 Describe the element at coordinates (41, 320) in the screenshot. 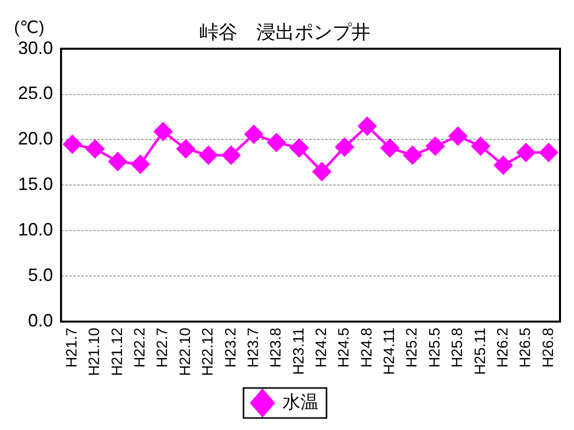

I see `y-tick-label: 0.0` at that location.